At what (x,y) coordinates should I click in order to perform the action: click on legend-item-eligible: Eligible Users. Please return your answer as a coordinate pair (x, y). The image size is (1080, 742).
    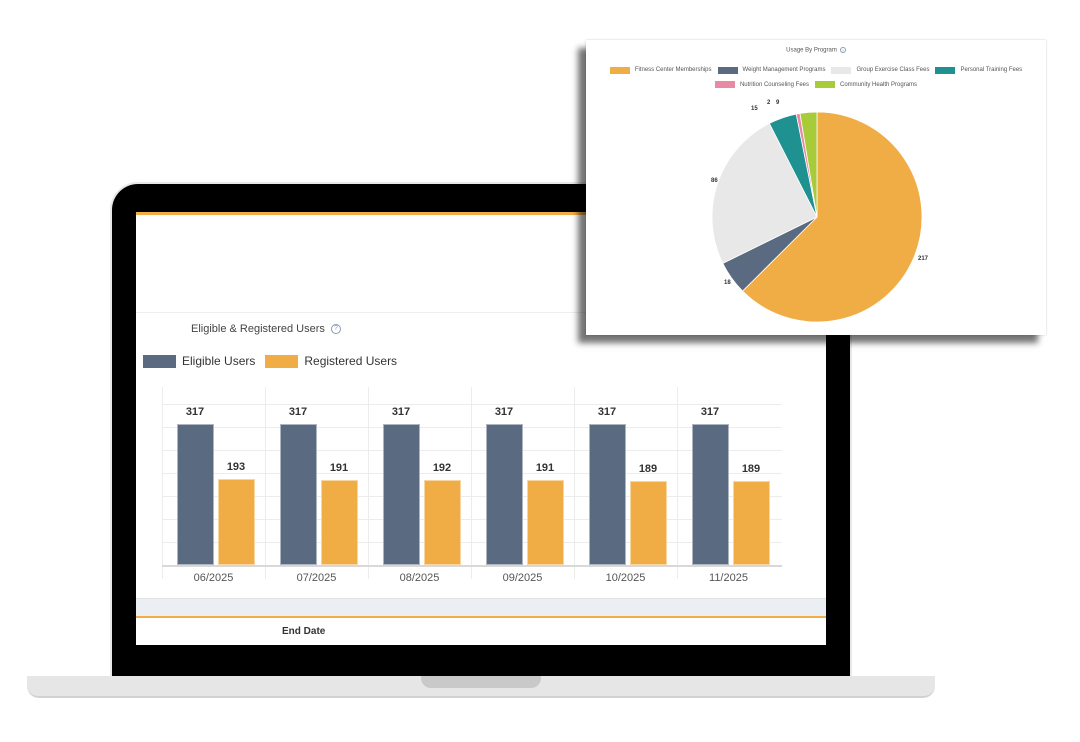
    Looking at the image, I should click on (199, 361).